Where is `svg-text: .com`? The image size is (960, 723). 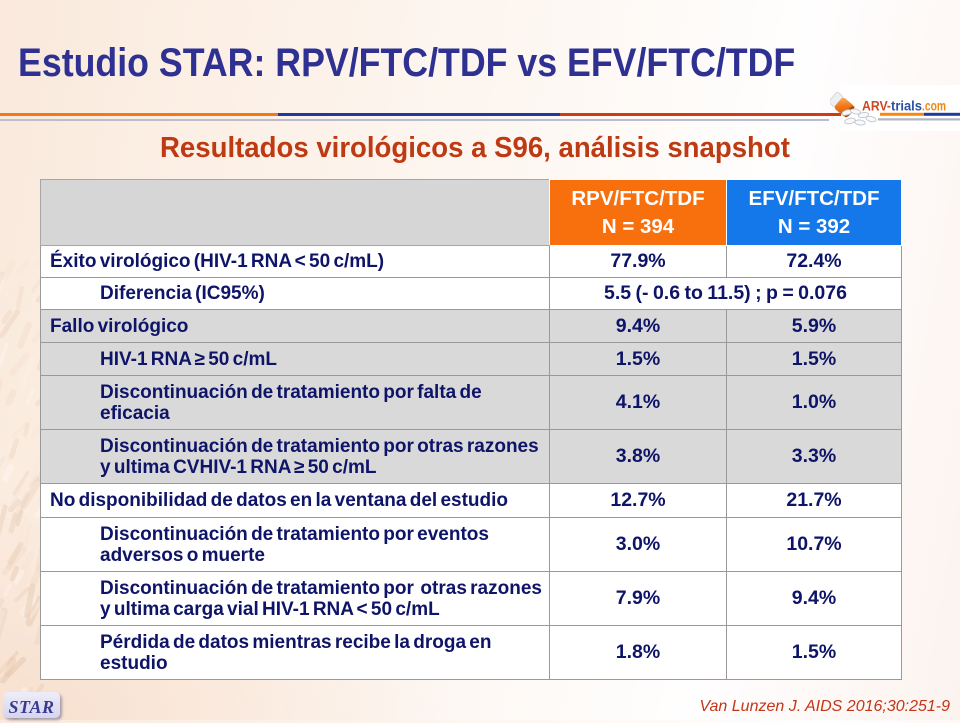
svg-text: .com is located at coordinates (934, 106).